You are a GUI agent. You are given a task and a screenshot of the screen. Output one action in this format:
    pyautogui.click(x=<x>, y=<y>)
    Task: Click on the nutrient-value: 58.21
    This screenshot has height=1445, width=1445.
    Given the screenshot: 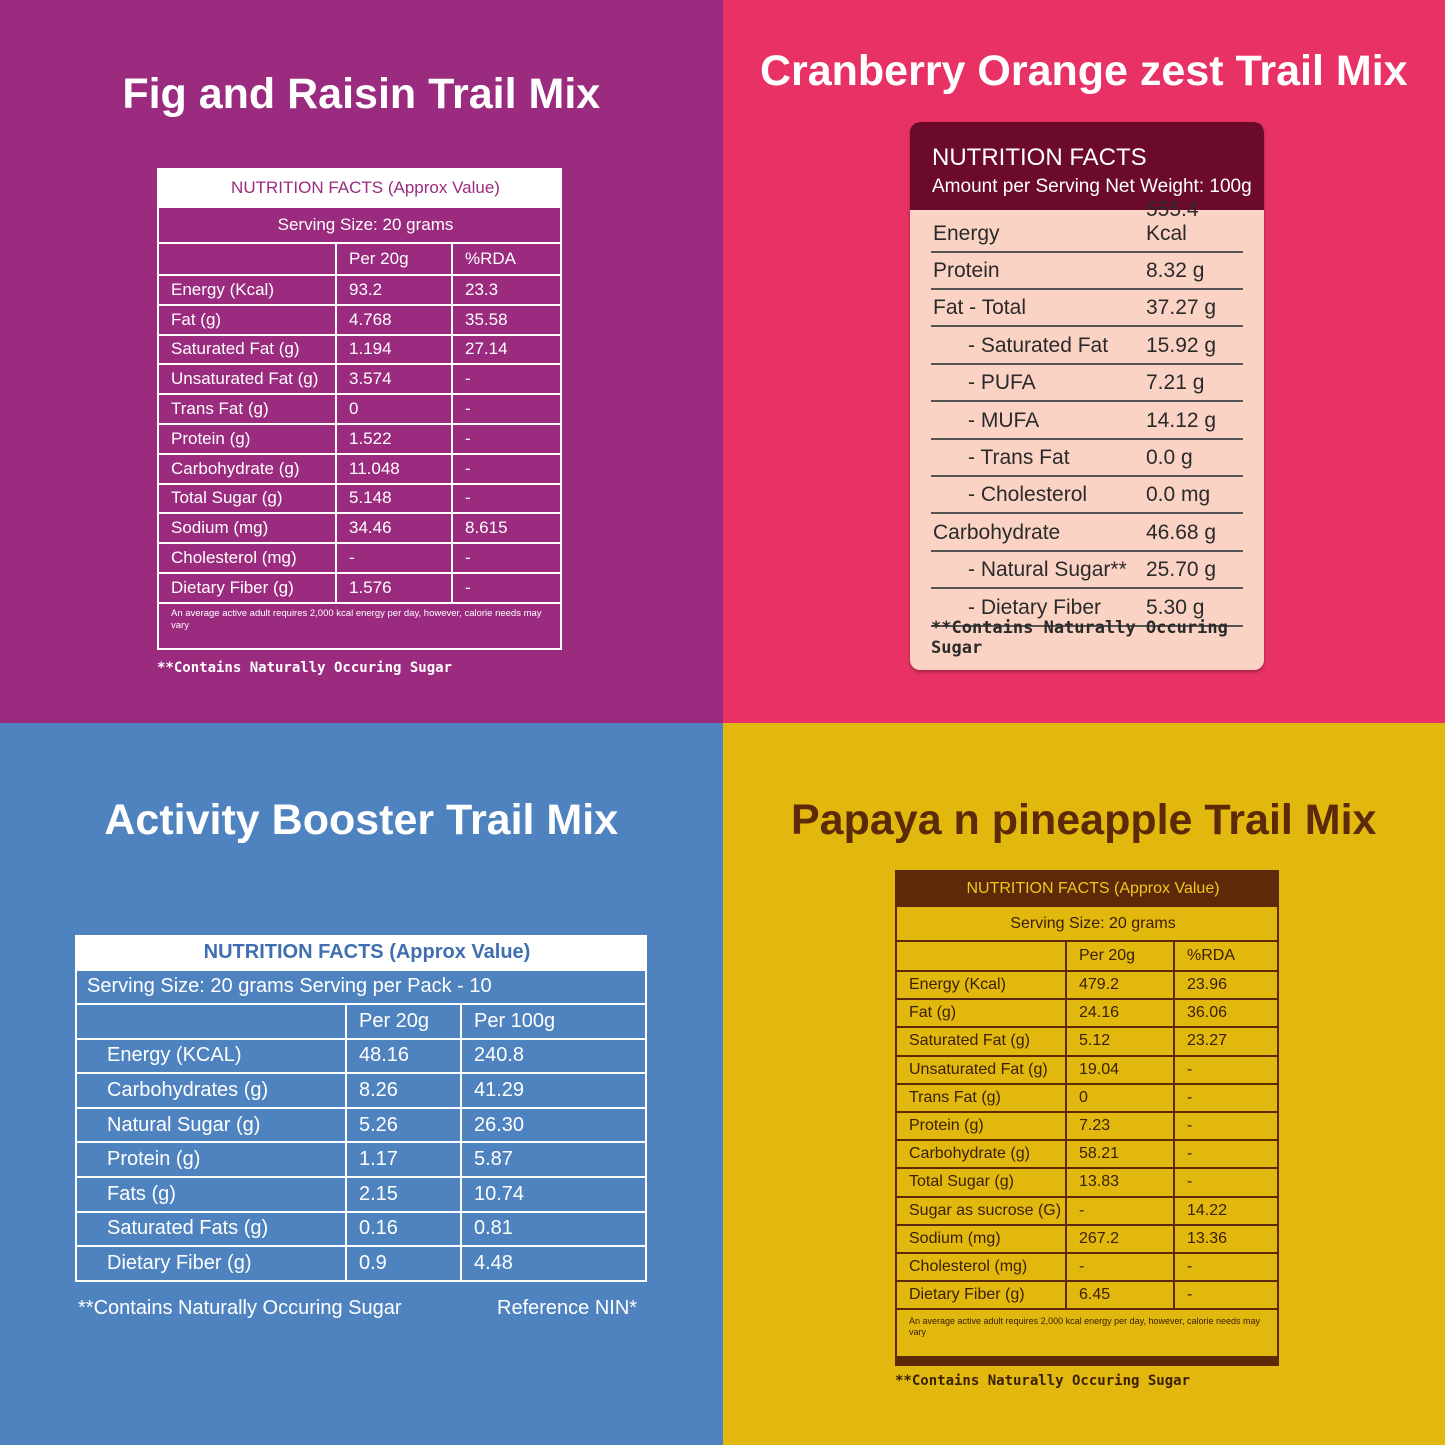 What is the action you would take?
    pyautogui.click(x=1120, y=1154)
    